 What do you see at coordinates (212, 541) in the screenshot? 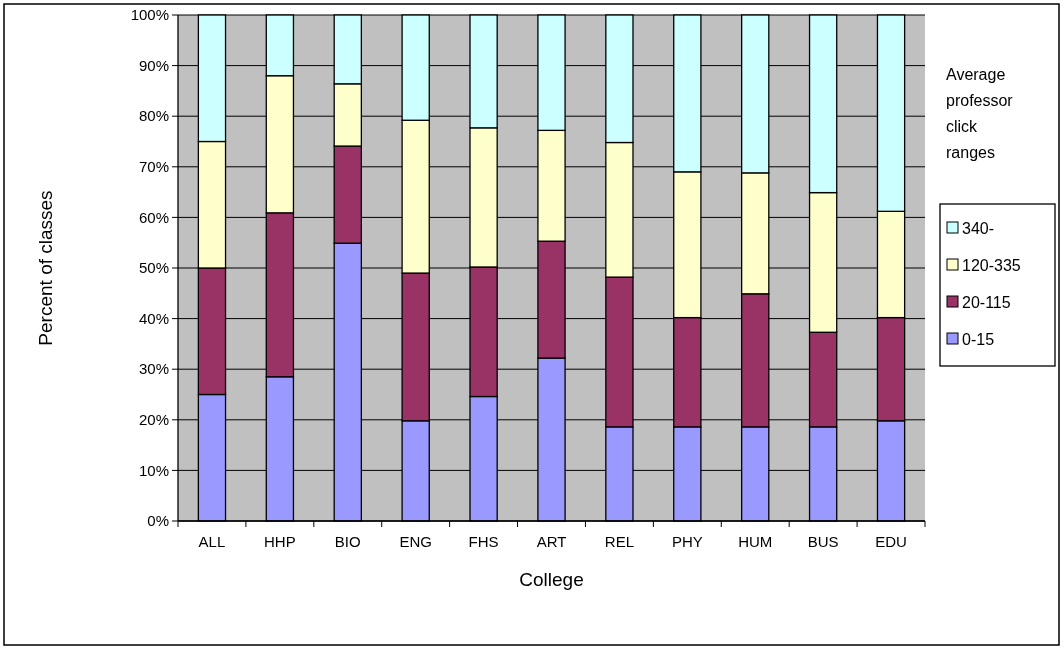
I see `x-tick-label: ALL` at bounding box center [212, 541].